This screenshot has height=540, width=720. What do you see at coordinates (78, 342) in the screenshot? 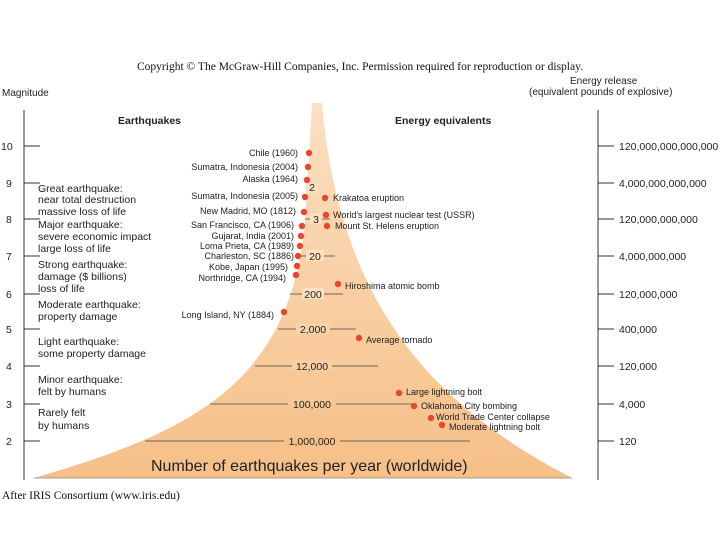
I see `description-light: Light earthquake:` at bounding box center [78, 342].